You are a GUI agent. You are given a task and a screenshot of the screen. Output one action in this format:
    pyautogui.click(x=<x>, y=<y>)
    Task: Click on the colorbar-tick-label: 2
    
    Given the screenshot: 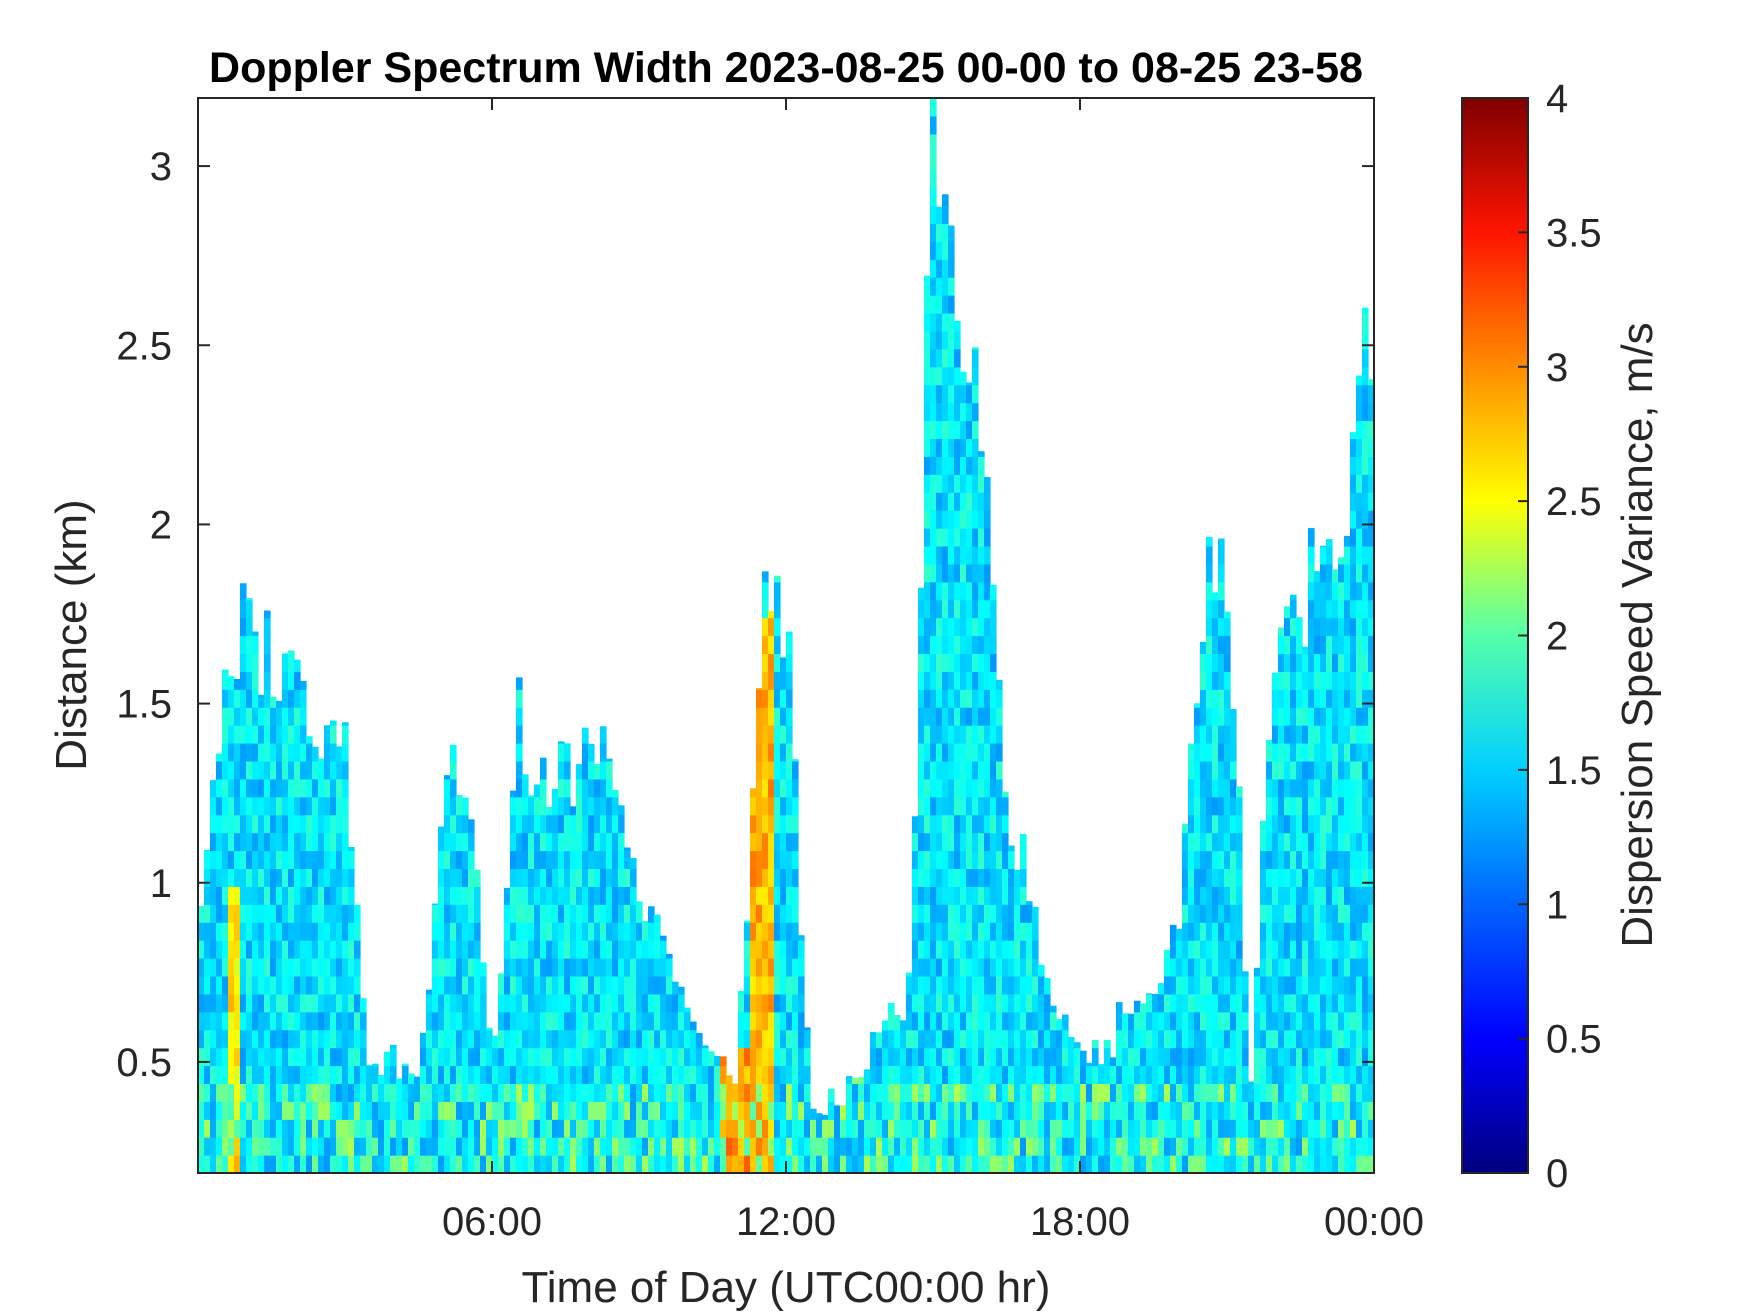 What is the action you would take?
    pyautogui.click(x=1557, y=637)
    